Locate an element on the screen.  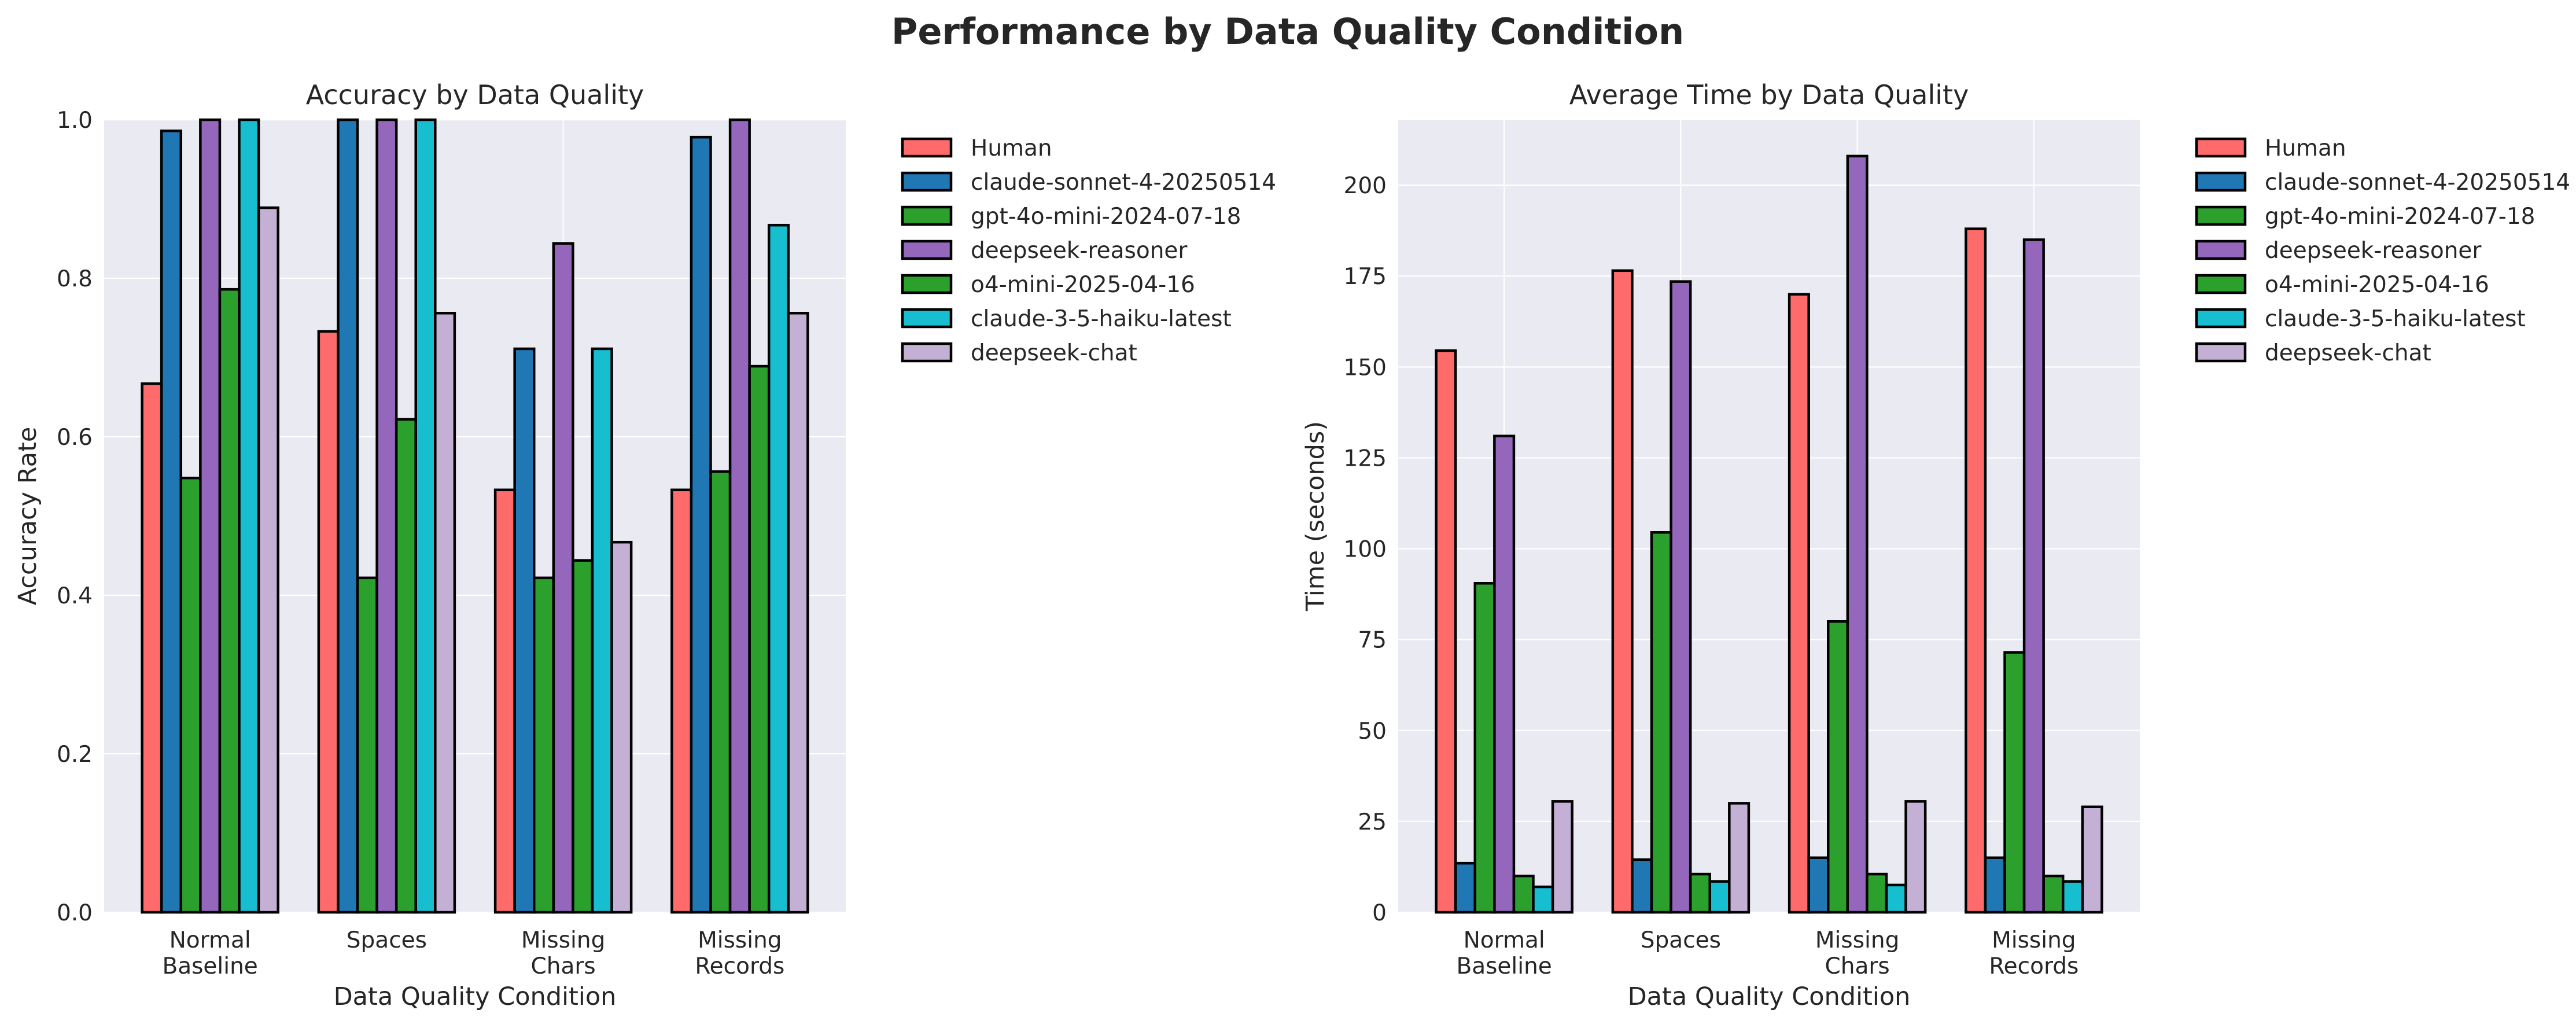
accuracy-legend-entry-1: Human is located at coordinates (1011, 148).